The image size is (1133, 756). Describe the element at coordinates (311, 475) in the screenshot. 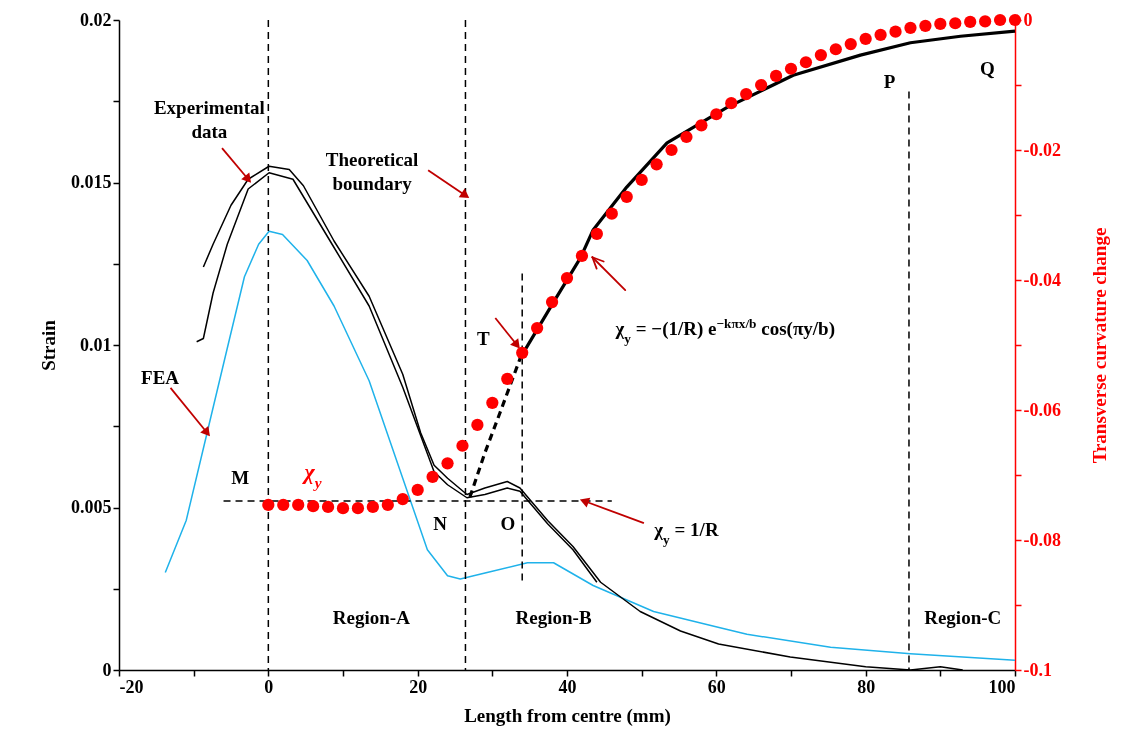

I see `series-label: χ$_{y}$` at that location.